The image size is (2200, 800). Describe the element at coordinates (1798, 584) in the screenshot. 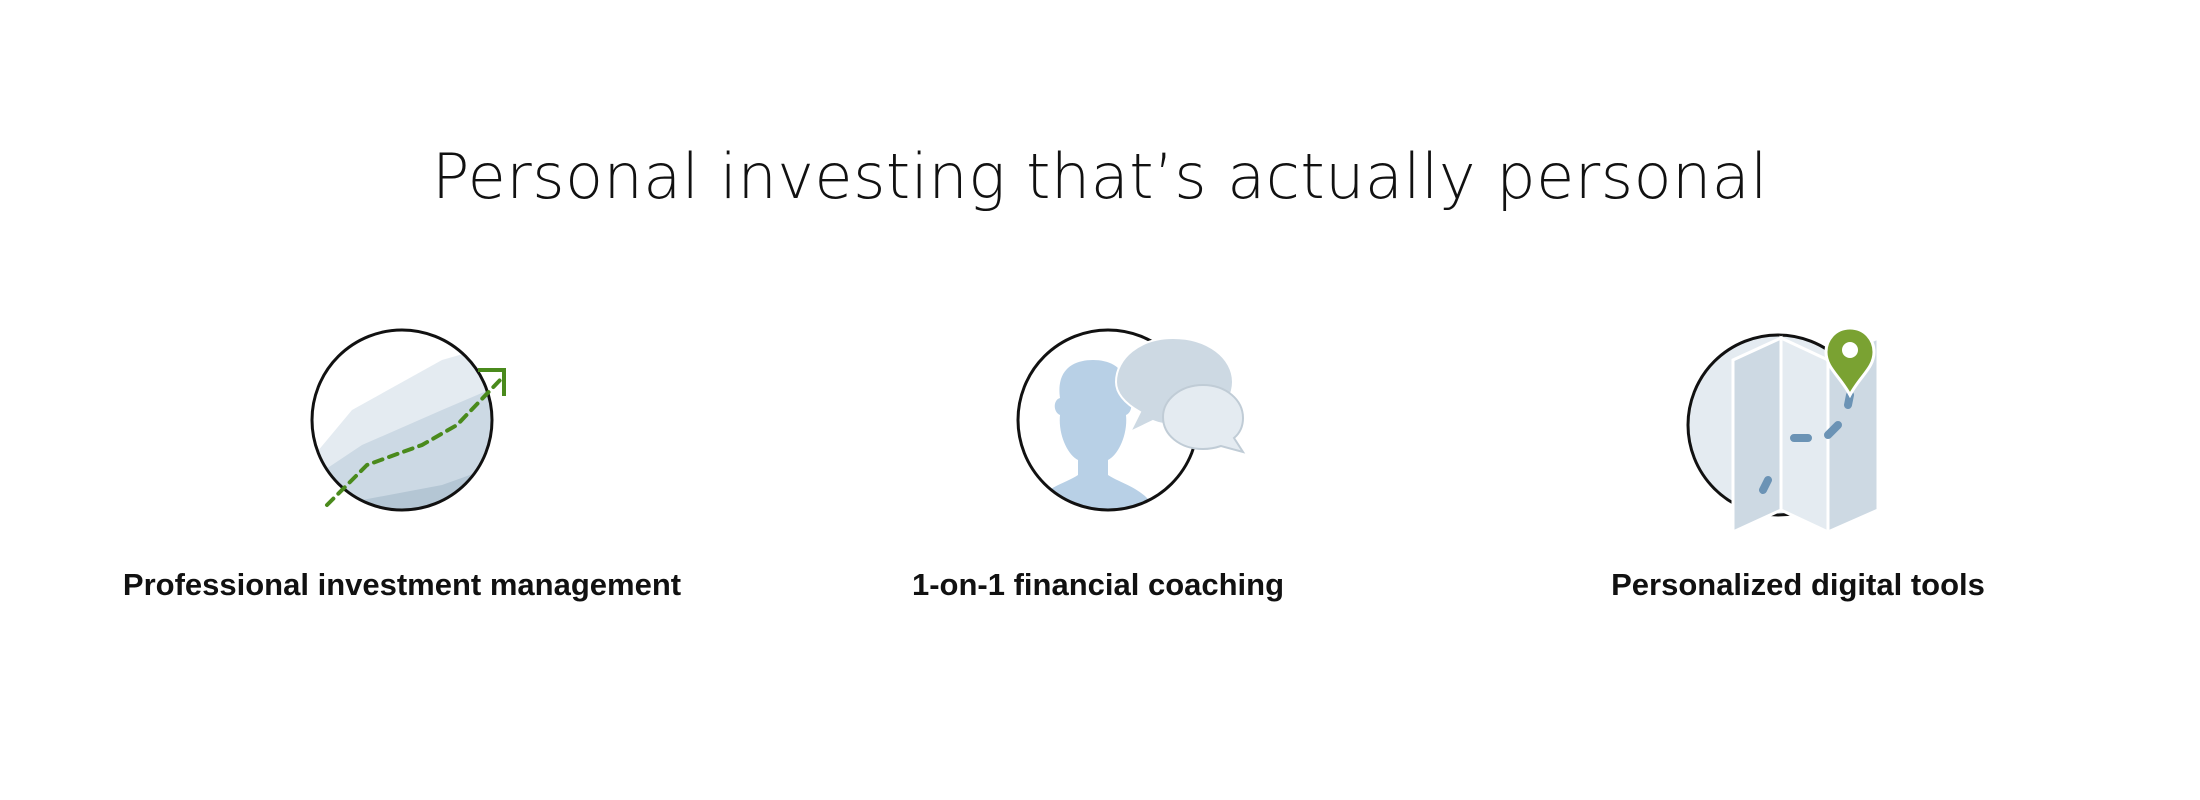

I see `feature-label: Personalized digital tools` at that location.